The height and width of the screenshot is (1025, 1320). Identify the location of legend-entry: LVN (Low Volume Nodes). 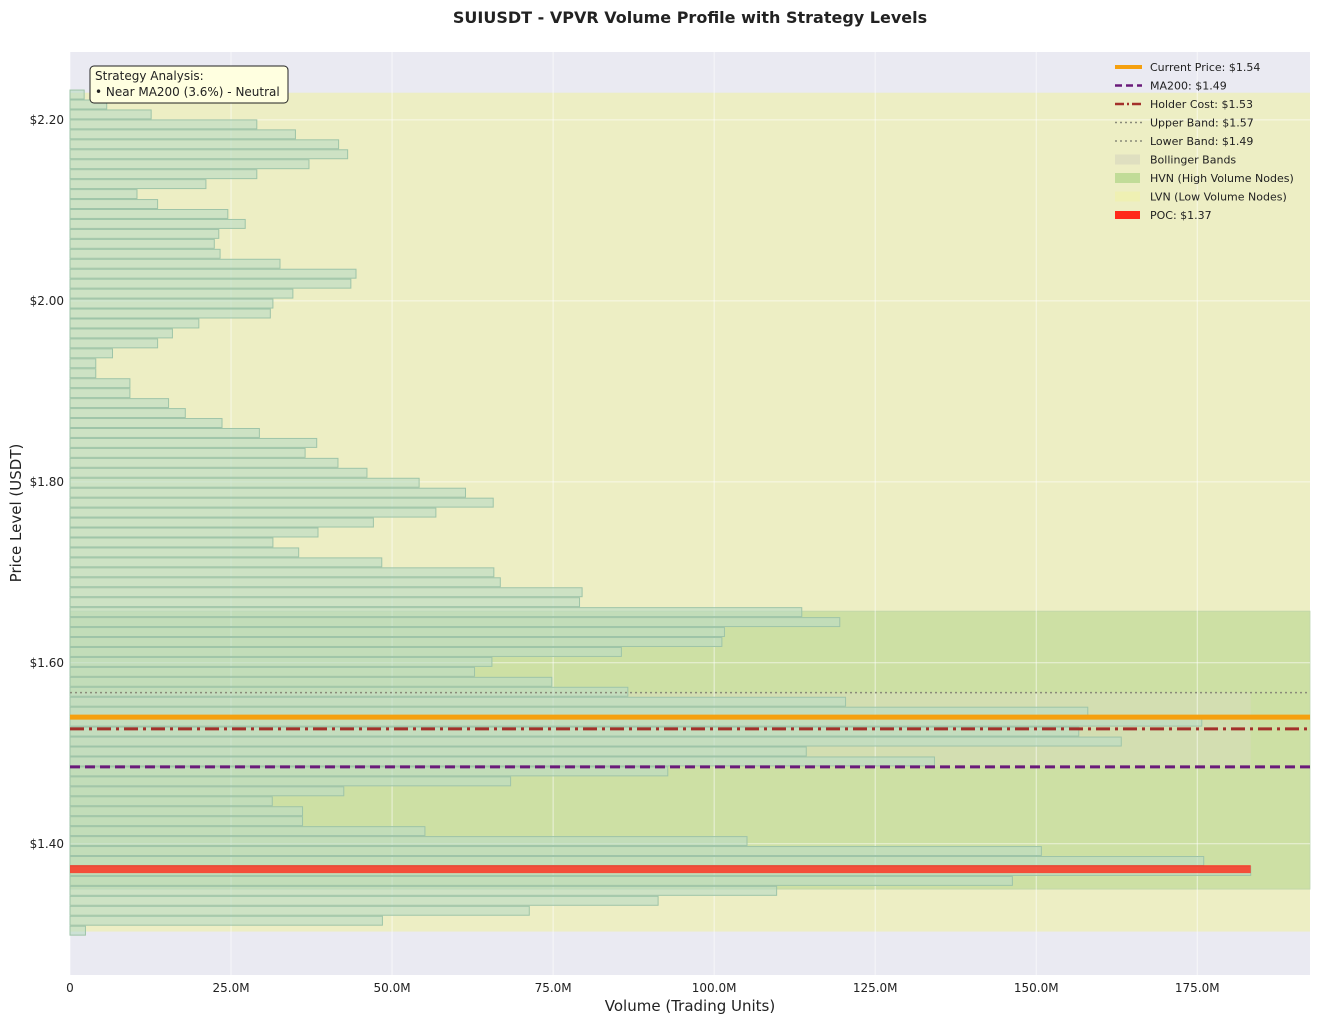
(1218, 197).